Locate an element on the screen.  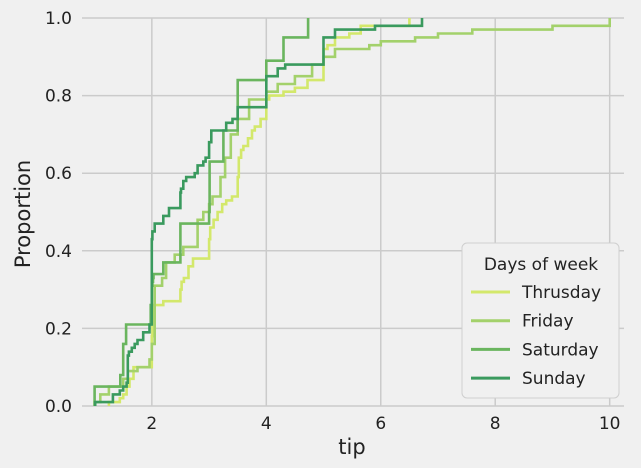
y-tick-label: 0.2 is located at coordinates (58, 329).